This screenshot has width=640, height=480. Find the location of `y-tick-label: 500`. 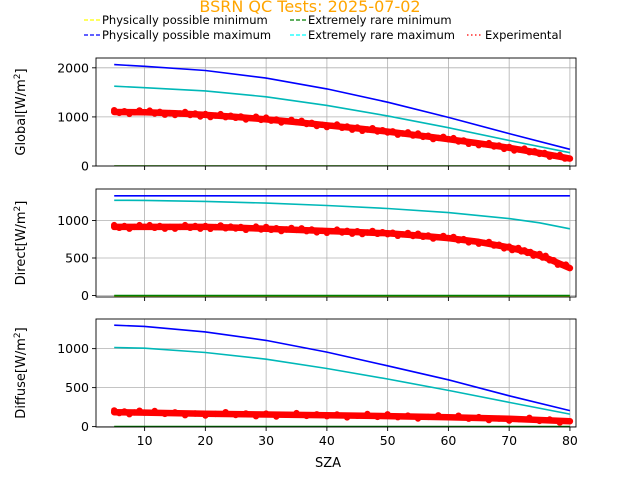

y-tick-label: 500 is located at coordinates (77, 387).